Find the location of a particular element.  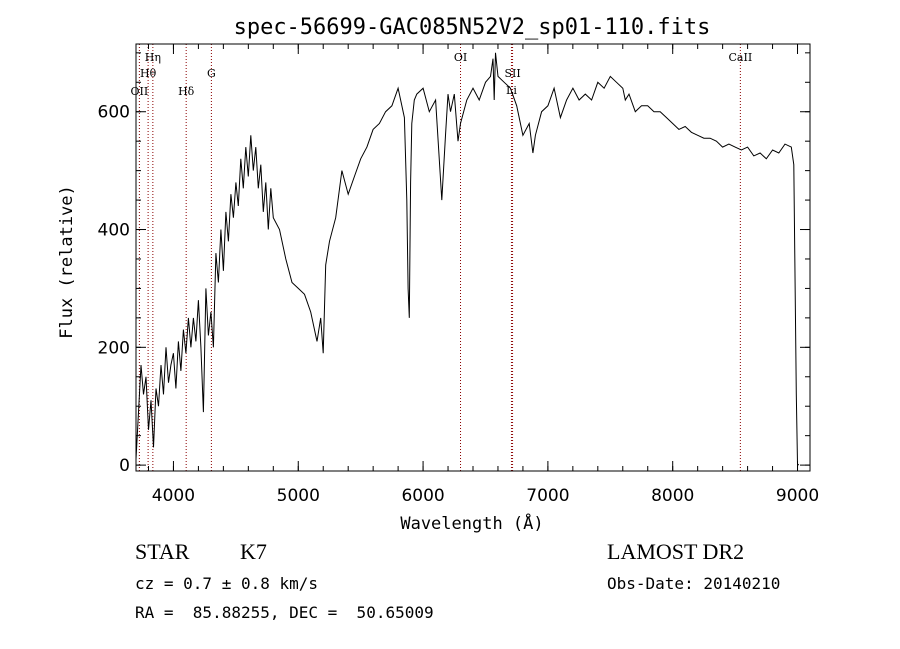

x-tick-label: 6000 is located at coordinates (422, 496).